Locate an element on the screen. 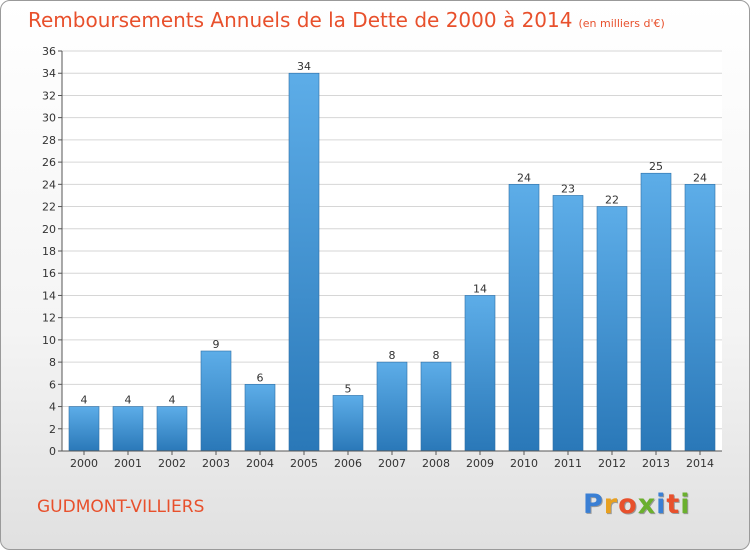 This screenshot has width=750, height=550. y-tick-label: 26 is located at coordinates (49, 162).